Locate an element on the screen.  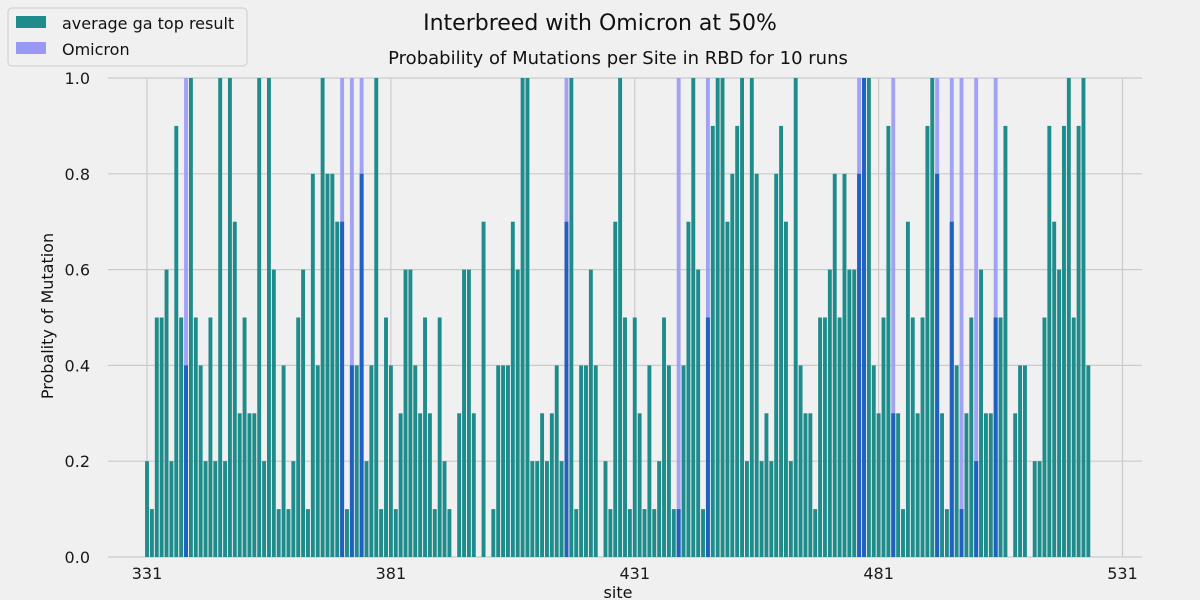
legend: average ga top result Omicron is located at coordinates (127, 37).